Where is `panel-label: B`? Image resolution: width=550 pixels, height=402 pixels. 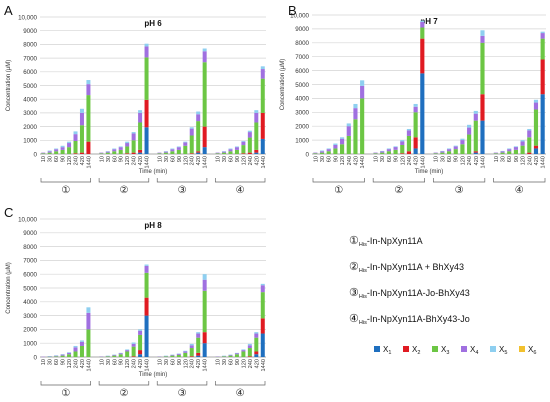 panel-label: B is located at coordinates (292, 10).